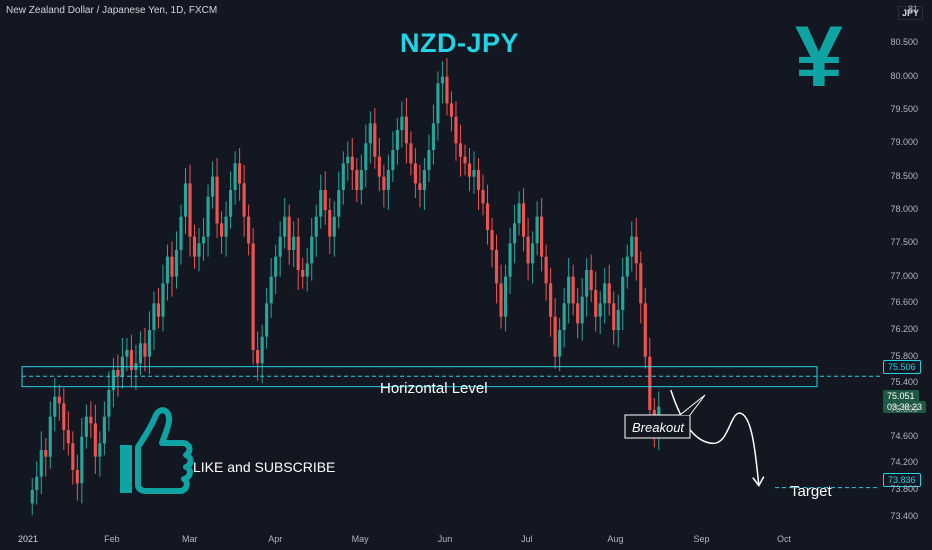 This screenshot has height=550, width=932. Describe the element at coordinates (904, 175) in the screenshot. I see `y-tick-label: 78.500` at that location.